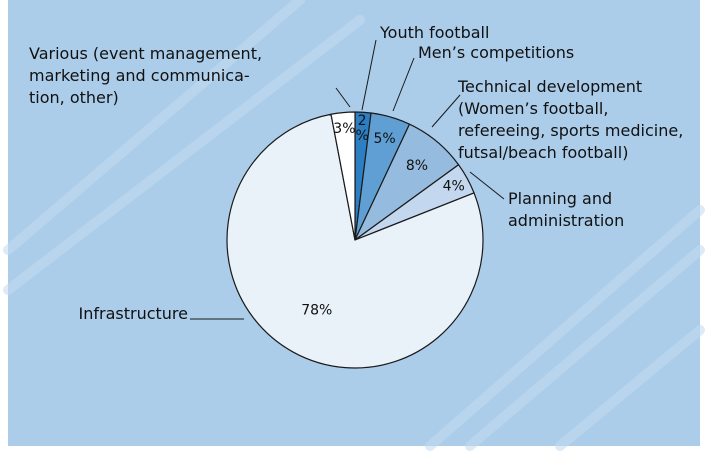  Describe the element at coordinates (383, 215) in the screenshot. I see `percent-labels: 2% 5% 8% 4% 78% 3%` at that location.